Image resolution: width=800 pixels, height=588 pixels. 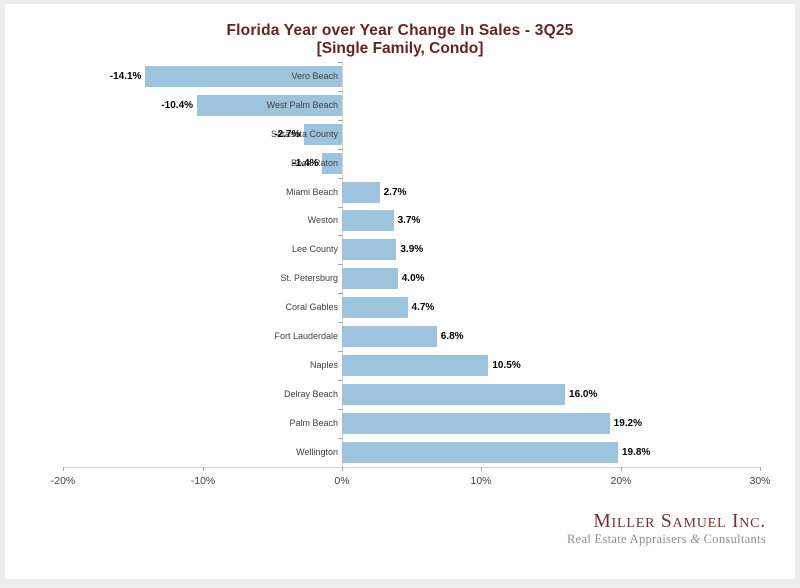 What do you see at coordinates (203, 481) in the screenshot?
I see `value-axis-tick-label: -10%` at bounding box center [203, 481].